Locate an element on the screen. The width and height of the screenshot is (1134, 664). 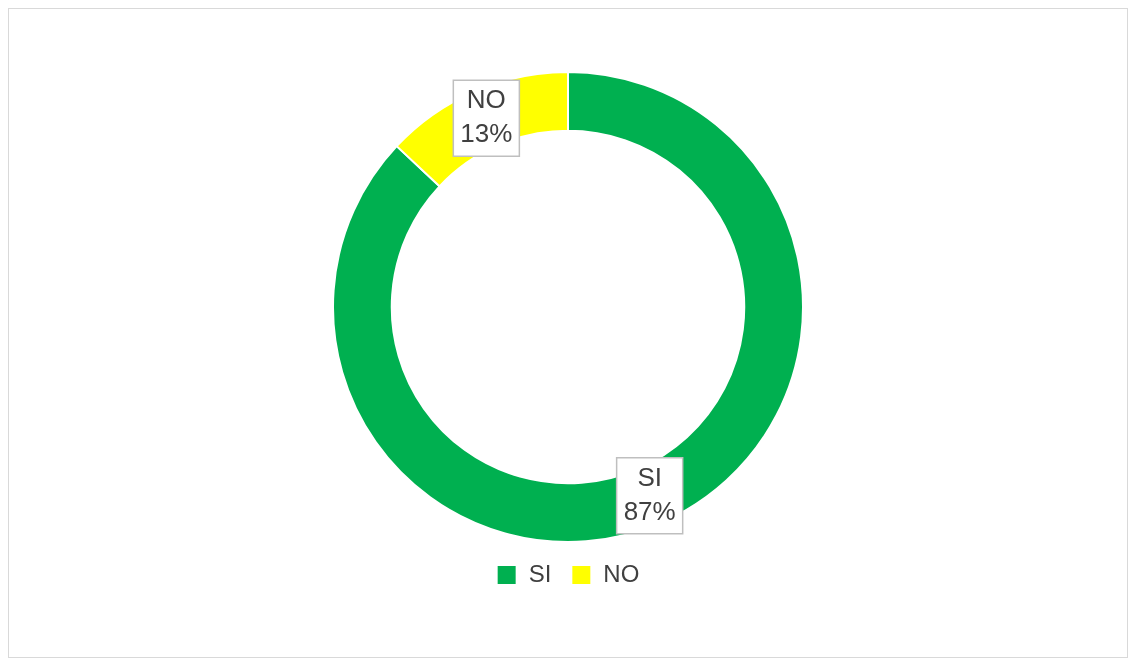
slice-label: NO is located at coordinates (486, 99).